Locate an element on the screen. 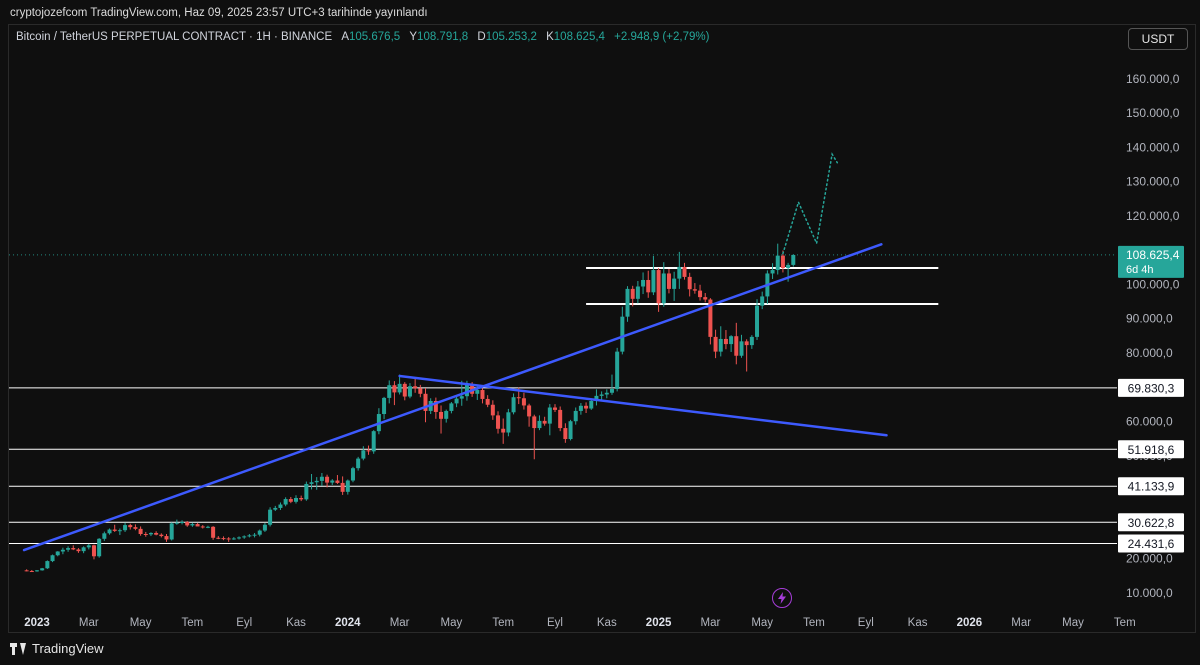 This screenshot has width=1200, height=665. level-price-label: 41.133,9 is located at coordinates (1151, 487).